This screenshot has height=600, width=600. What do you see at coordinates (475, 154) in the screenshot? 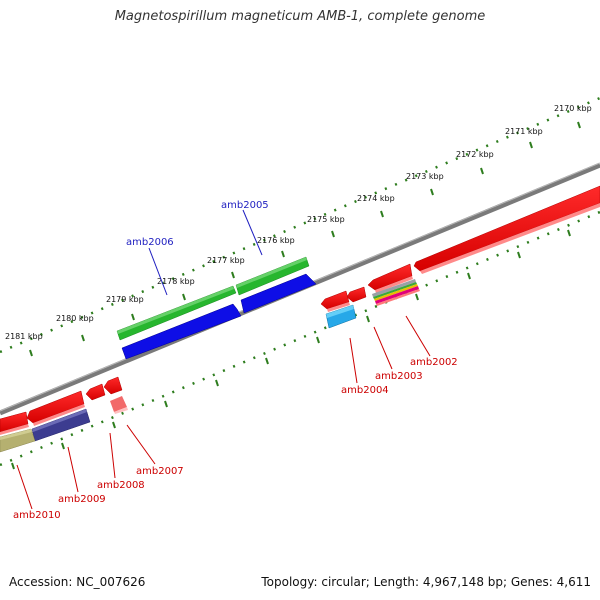
I see `kbp-label: 2172 kbp` at bounding box center [475, 154].